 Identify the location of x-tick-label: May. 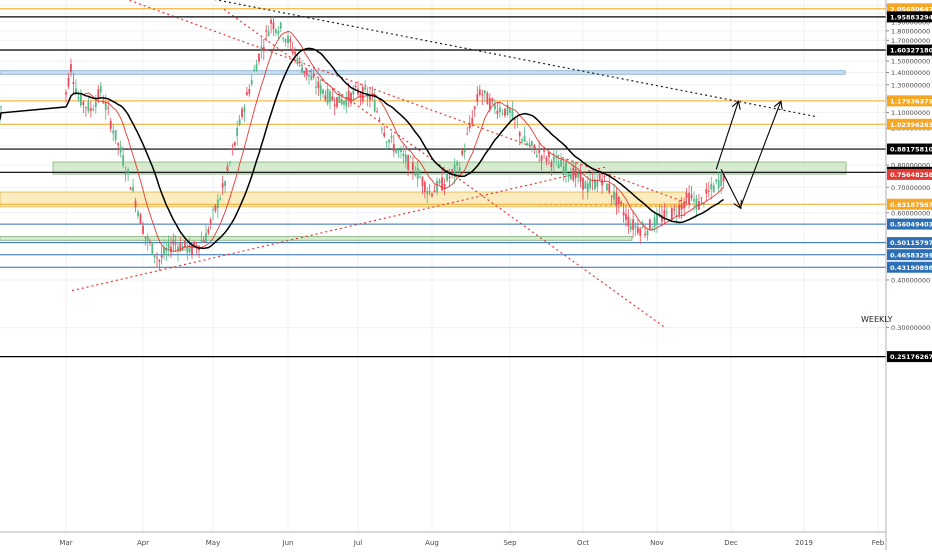
(213, 543).